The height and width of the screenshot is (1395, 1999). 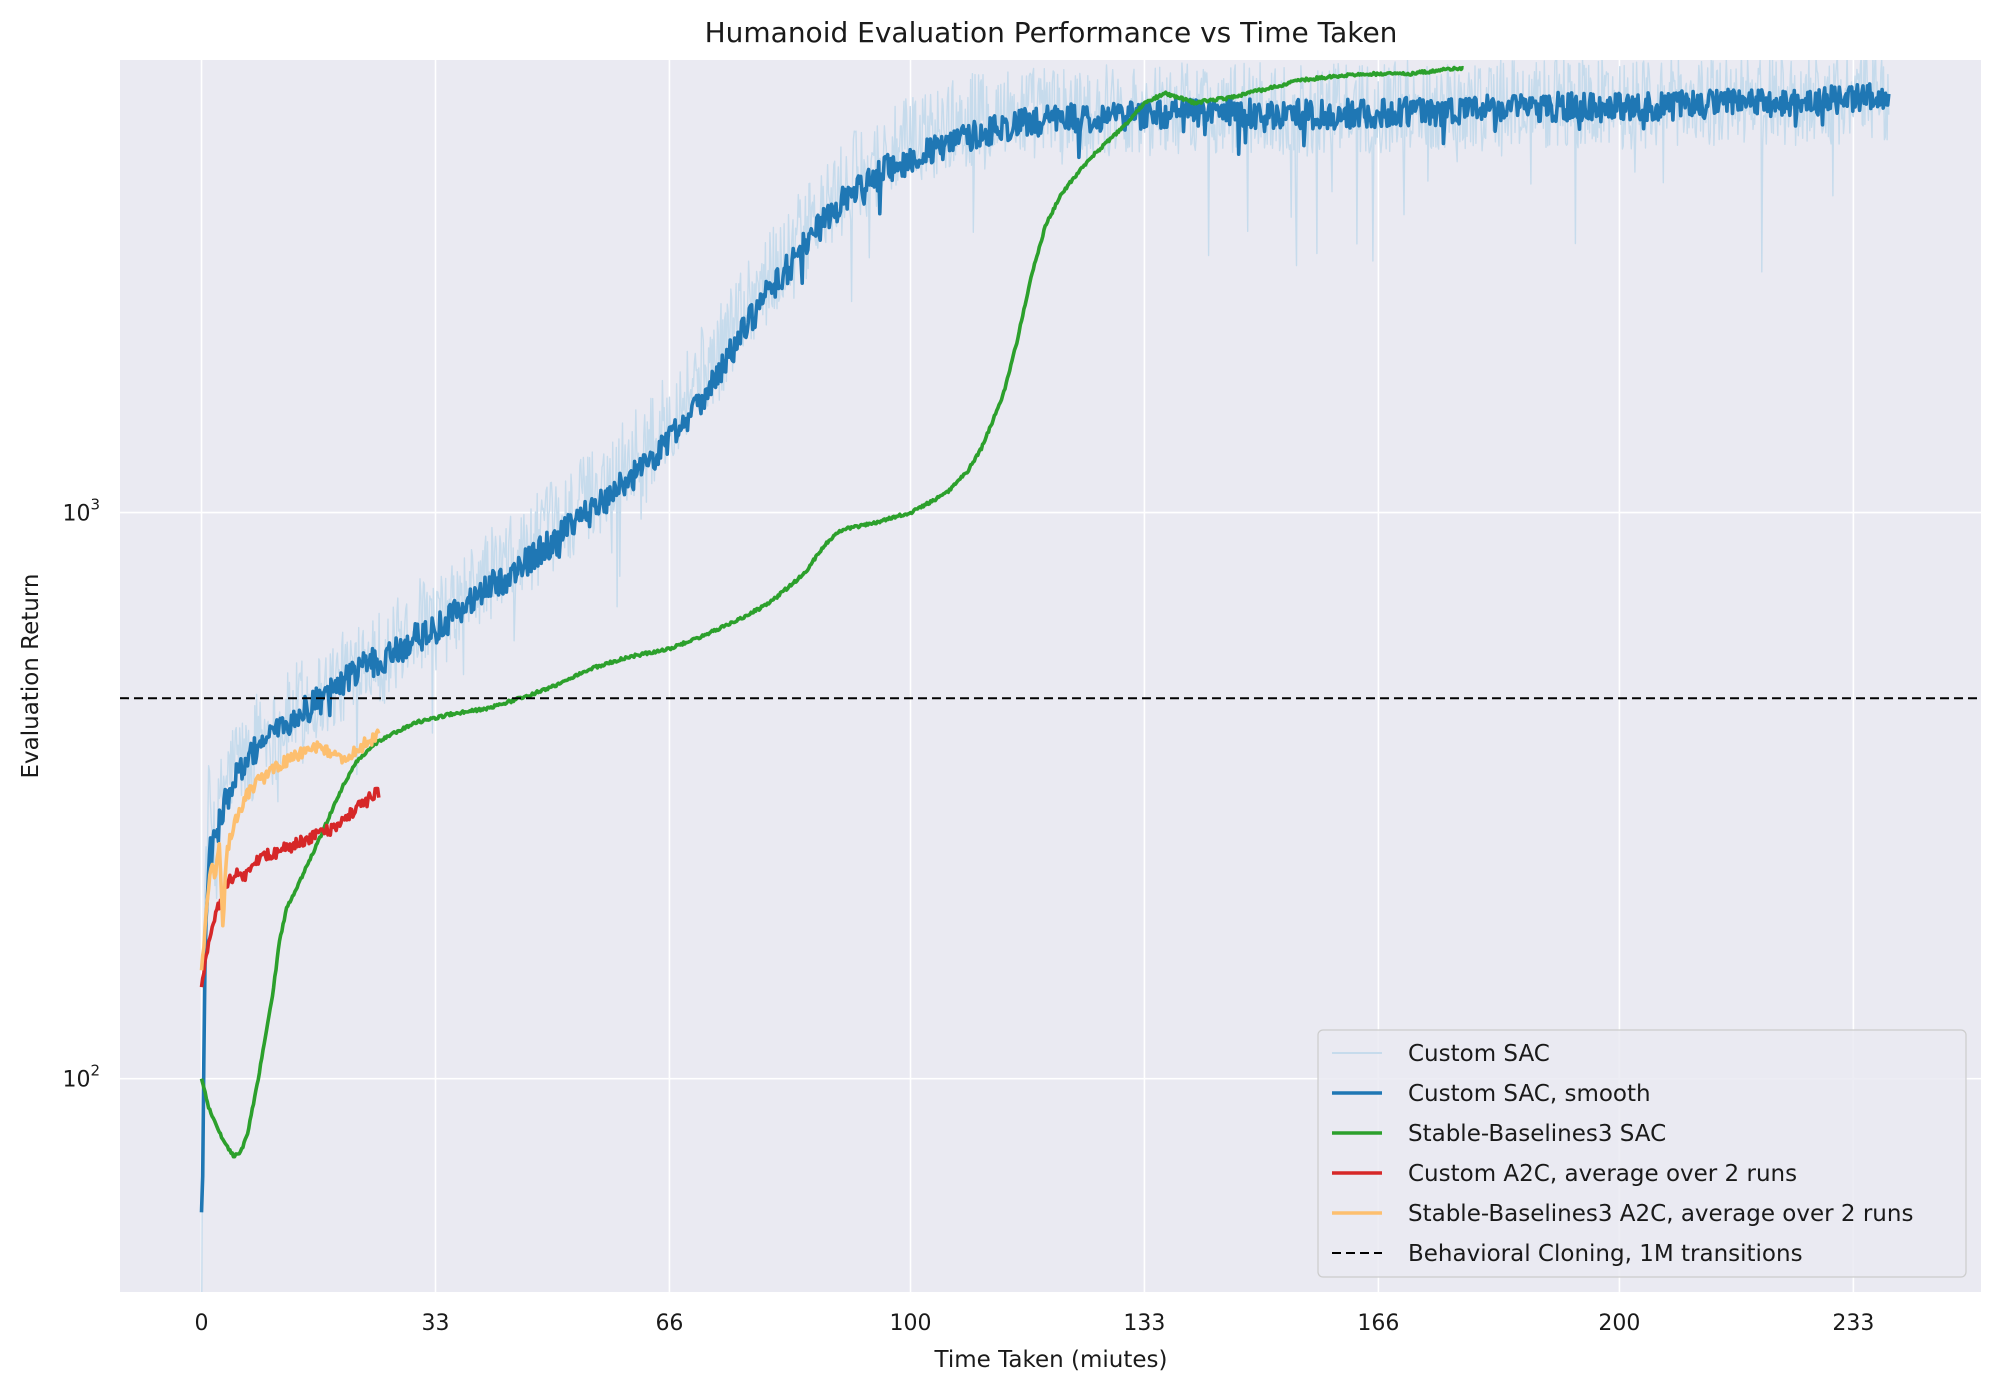 What do you see at coordinates (1605, 1254) in the screenshot?
I see `legend-label: Behavioral Cloning, 1M transitions` at bounding box center [1605, 1254].